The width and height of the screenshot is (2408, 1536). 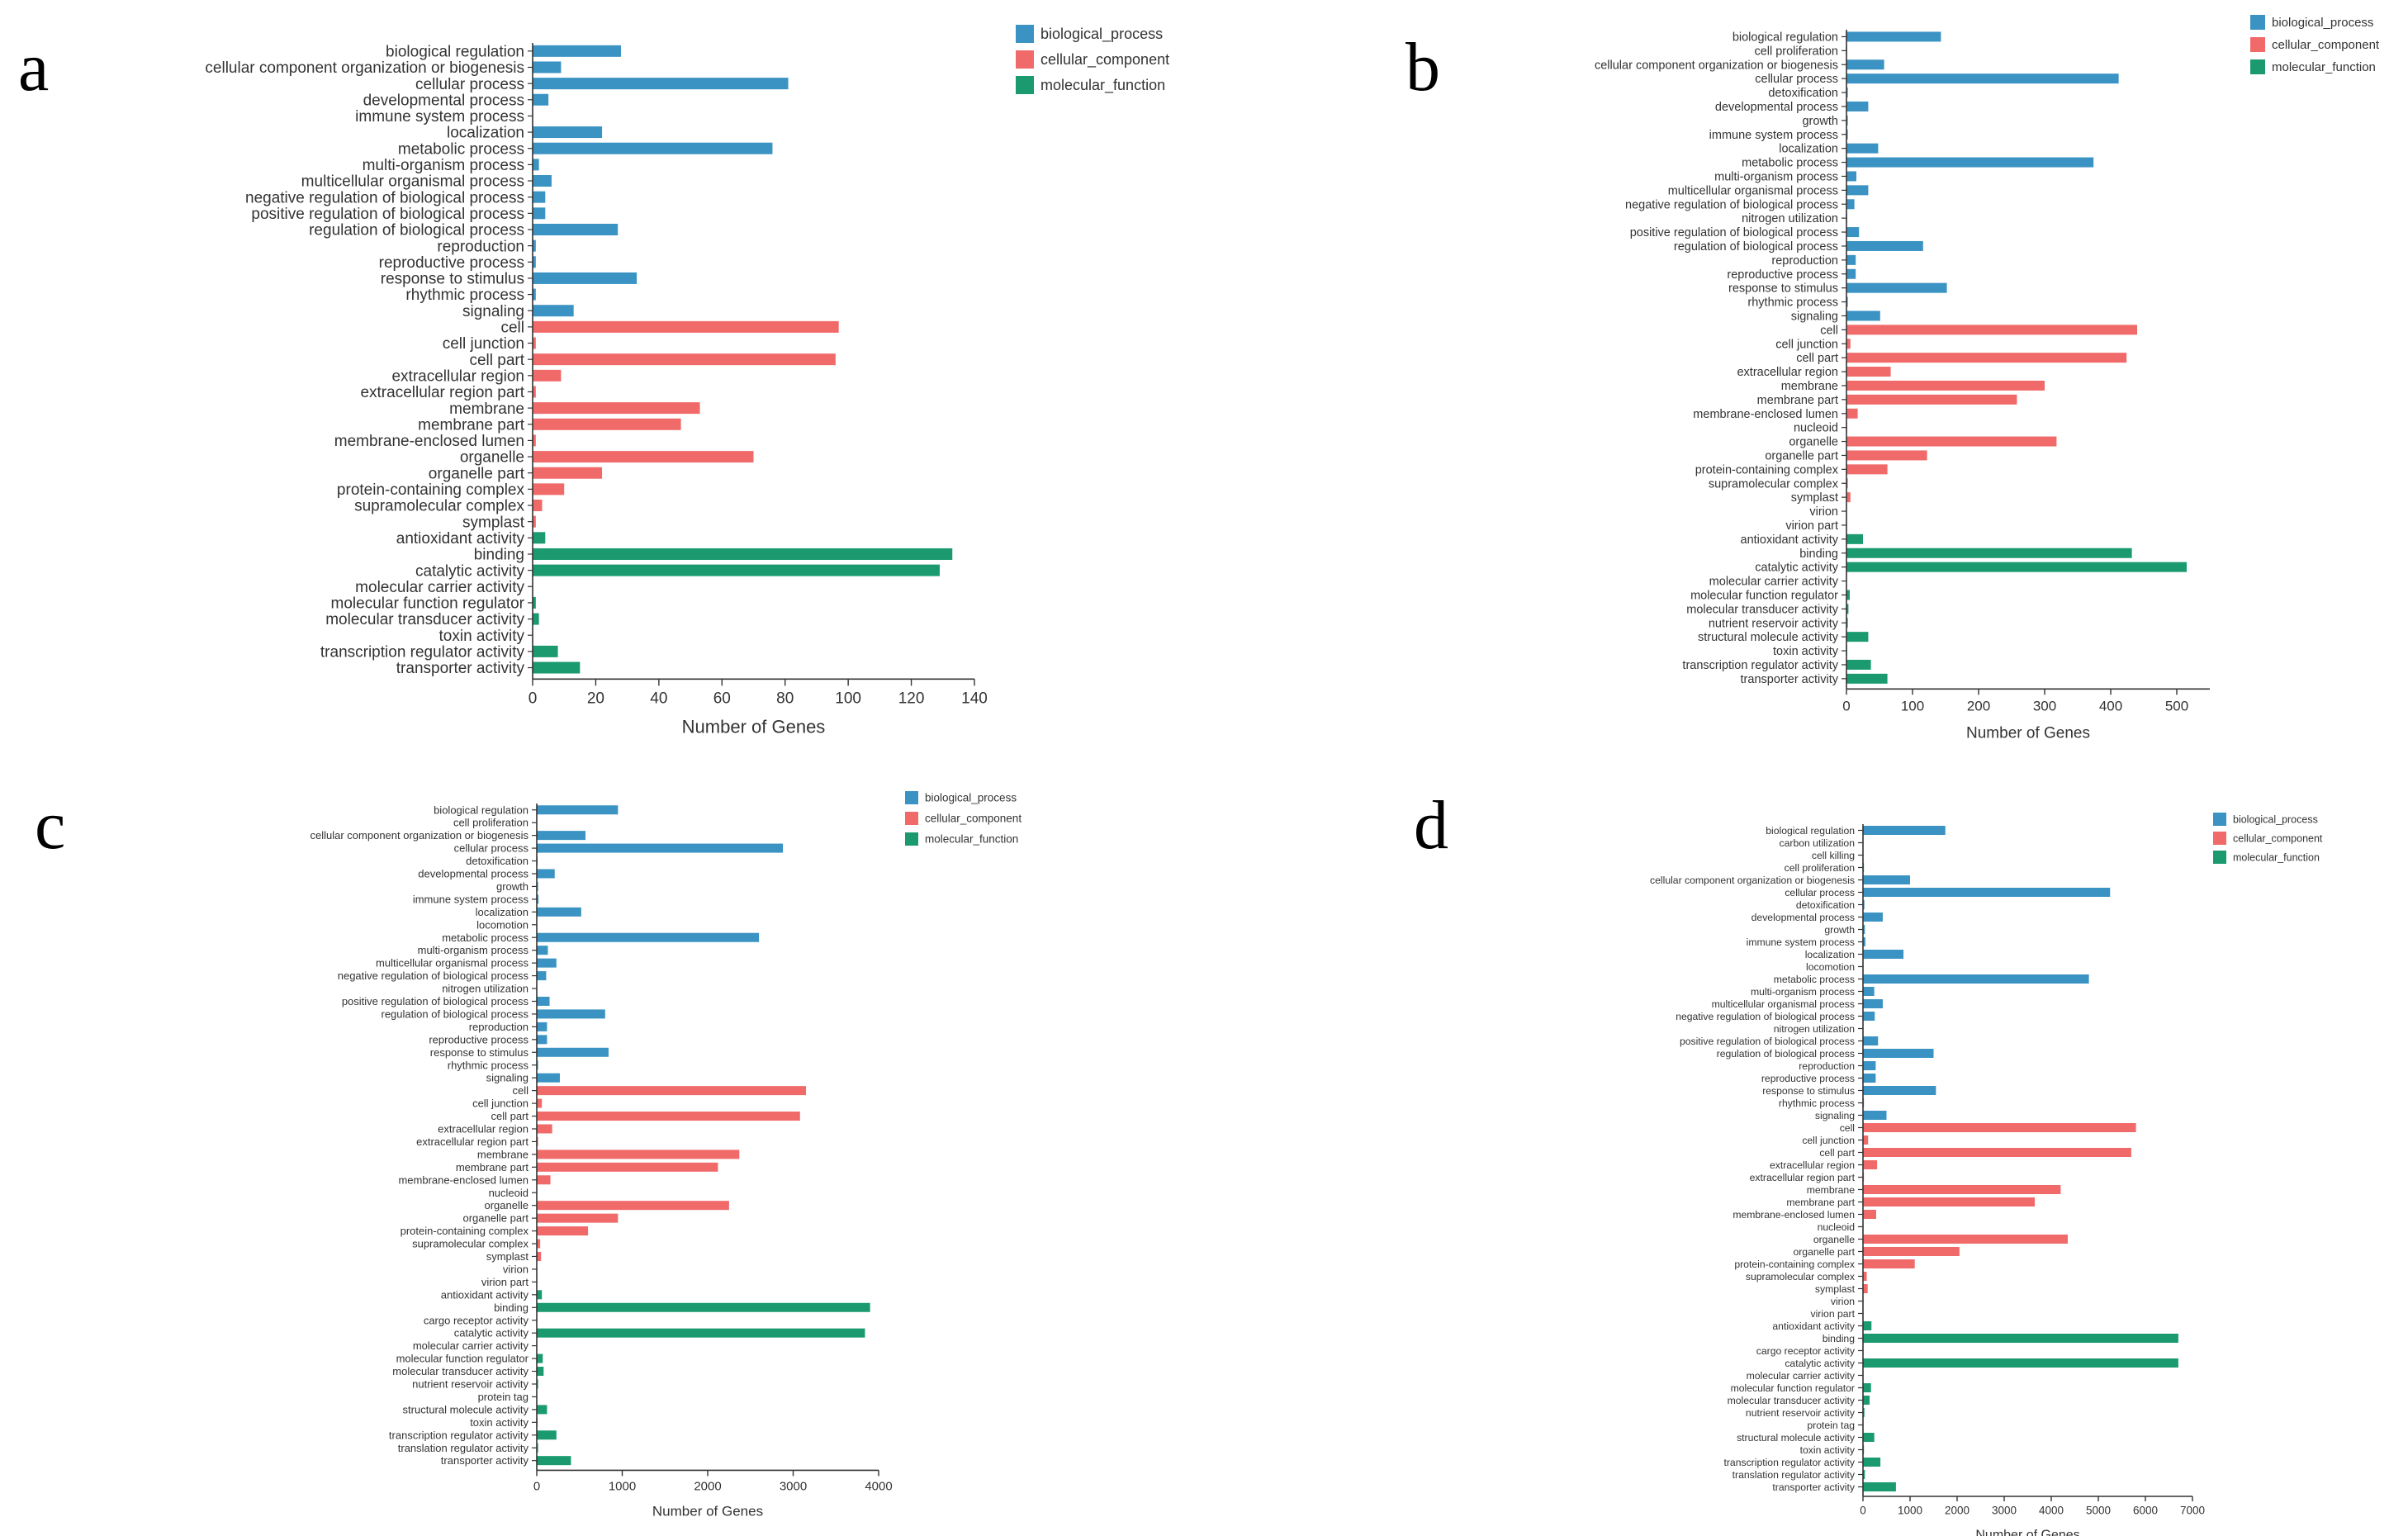 I want to click on category-label-developmental-process: developmental process, so click(x=1803, y=917).